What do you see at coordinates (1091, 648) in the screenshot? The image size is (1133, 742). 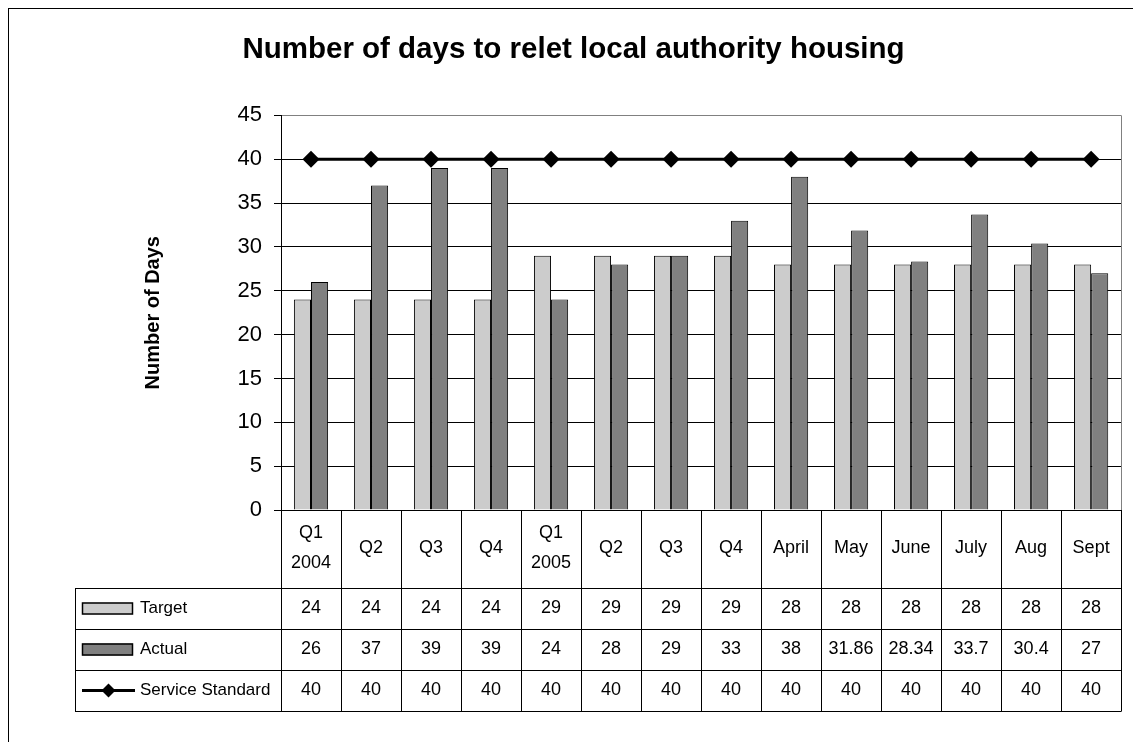 I see `data-label: 27` at bounding box center [1091, 648].